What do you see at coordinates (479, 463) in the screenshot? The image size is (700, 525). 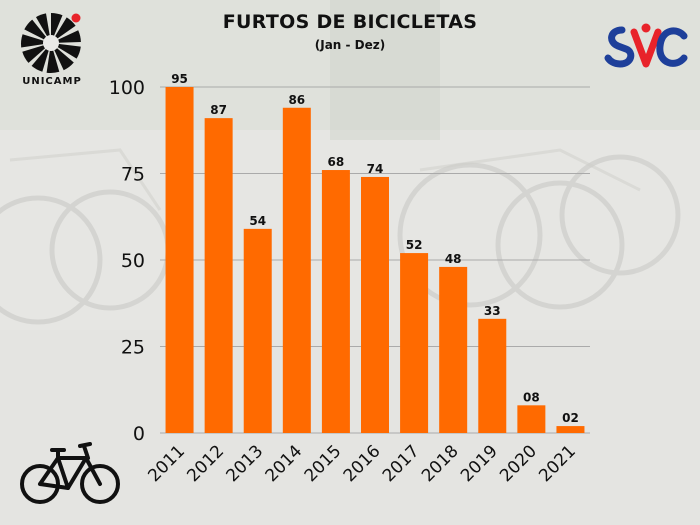 I see `x-tick-label: 2019` at bounding box center [479, 463].